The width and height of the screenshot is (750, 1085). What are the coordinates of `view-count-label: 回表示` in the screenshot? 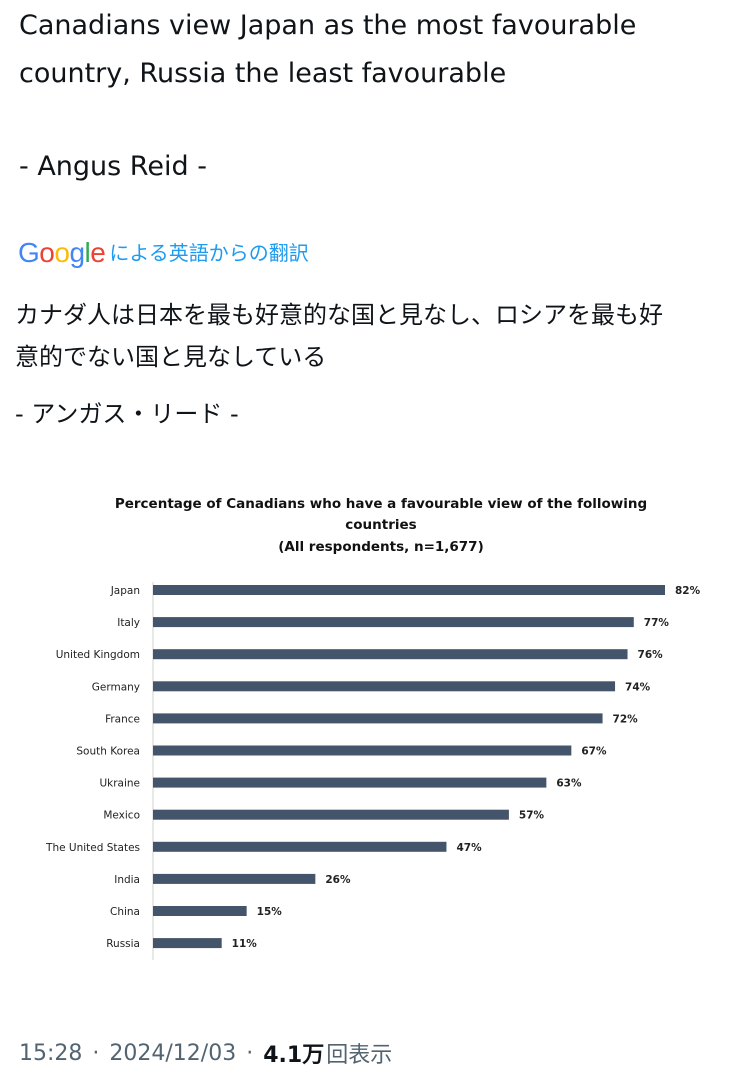 It's located at (359, 1055).